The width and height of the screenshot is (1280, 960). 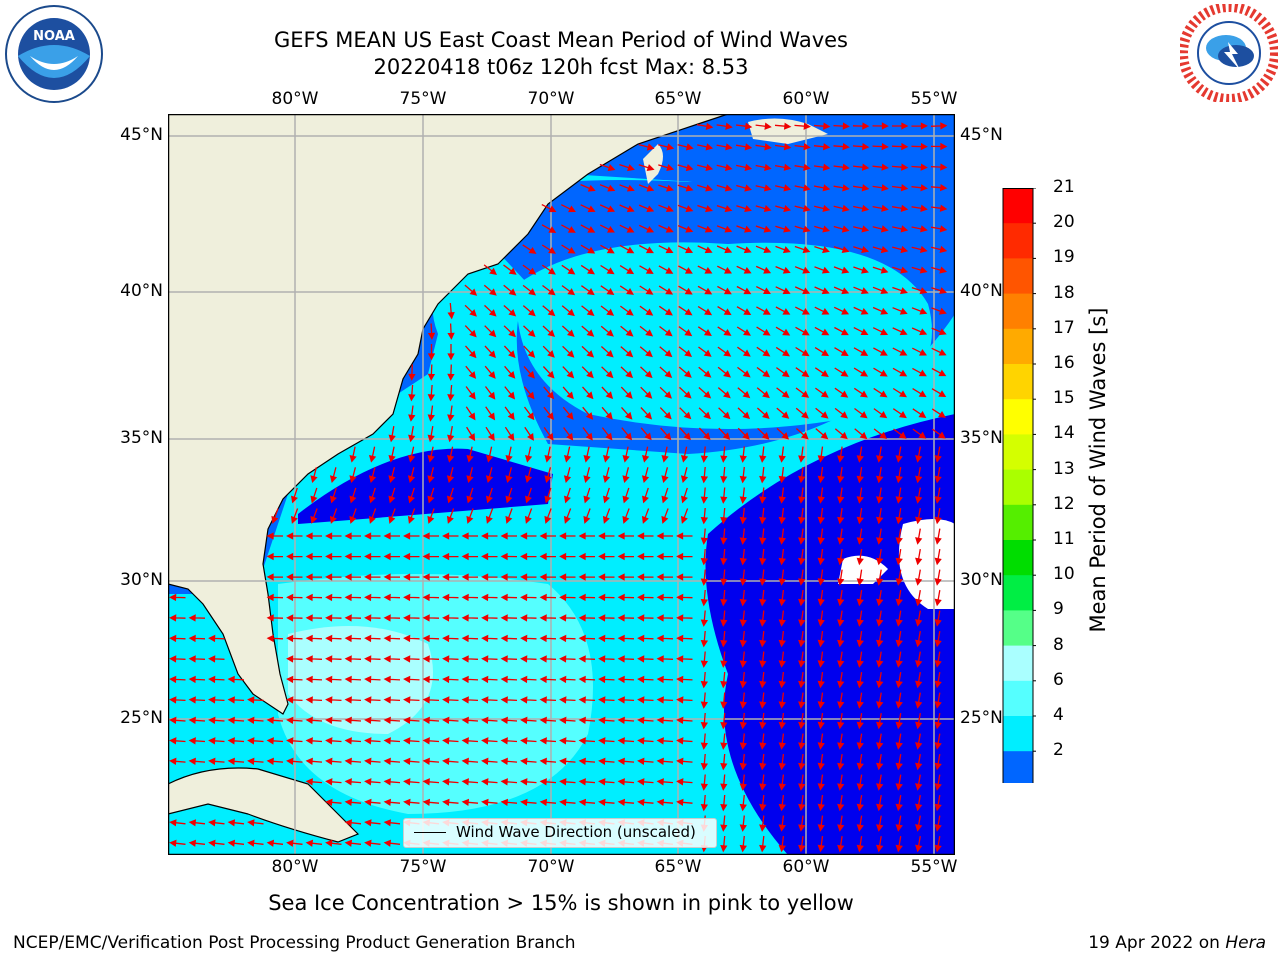 What do you see at coordinates (1098, 470) in the screenshot?
I see `colorbar-label: Mean Period of Wind Waves [s]` at bounding box center [1098, 470].